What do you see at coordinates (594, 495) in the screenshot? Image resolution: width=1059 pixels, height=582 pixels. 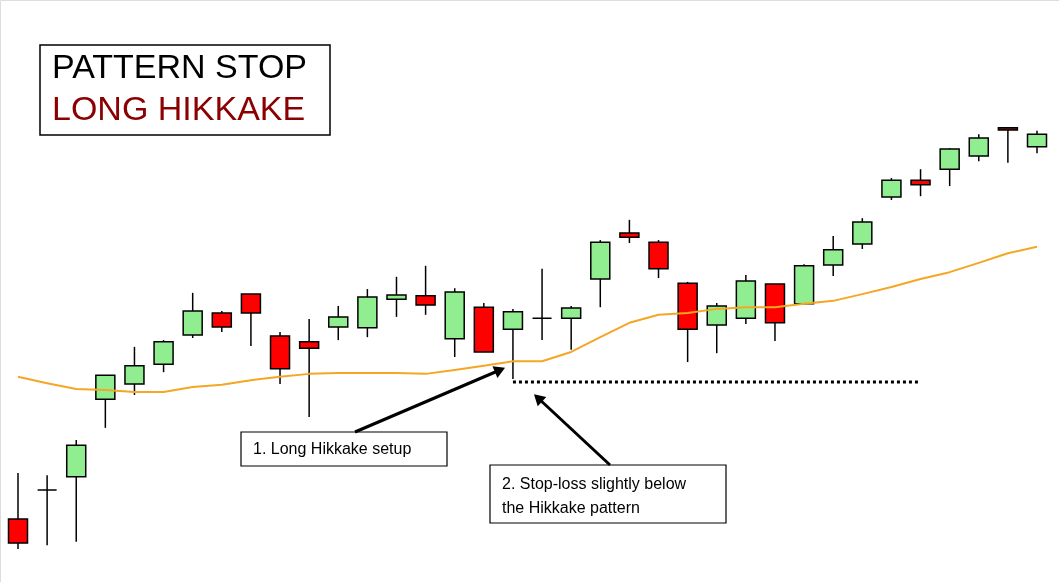 I see `annotation: 2. Stop-loss slightly below the Hikkake pattern` at bounding box center [594, 495].